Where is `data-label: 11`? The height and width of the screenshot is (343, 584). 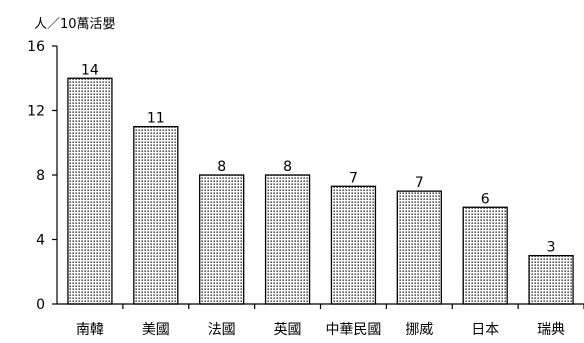 data-label: 11 is located at coordinates (156, 119).